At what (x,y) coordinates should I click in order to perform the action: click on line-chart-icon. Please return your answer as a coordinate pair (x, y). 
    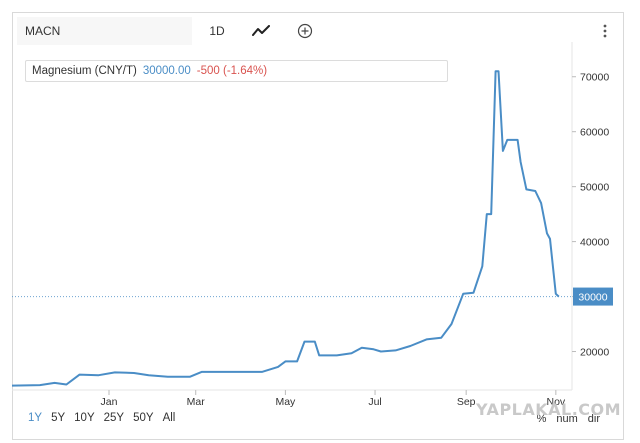
    Looking at the image, I should click on (261, 30).